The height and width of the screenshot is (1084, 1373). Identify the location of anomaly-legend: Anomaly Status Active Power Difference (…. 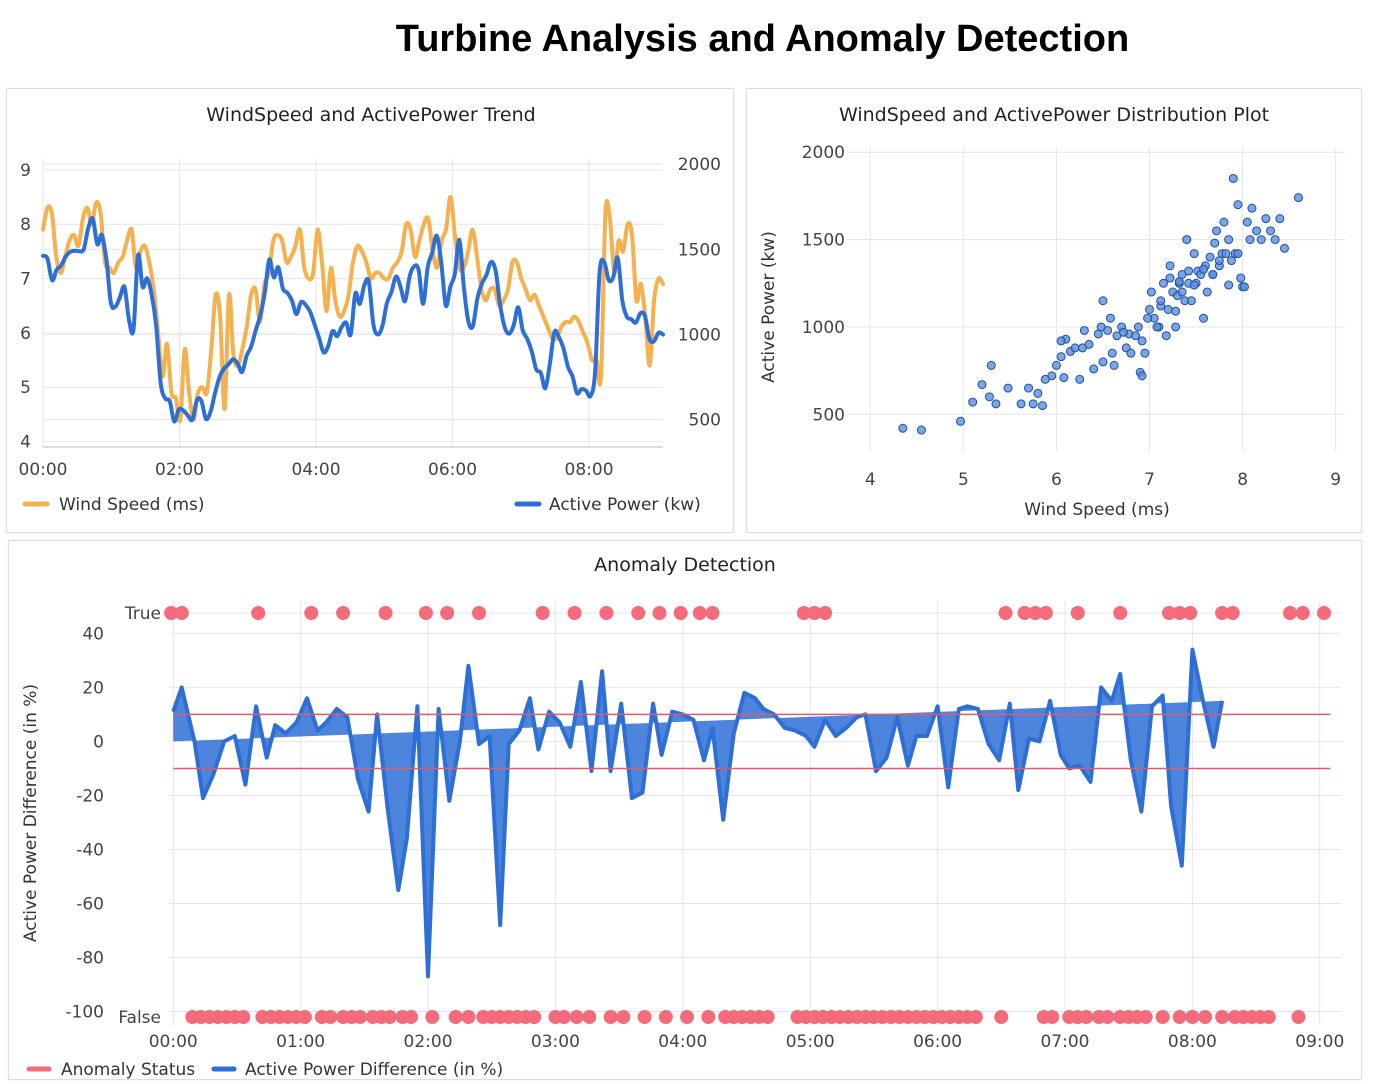
(264, 1070).